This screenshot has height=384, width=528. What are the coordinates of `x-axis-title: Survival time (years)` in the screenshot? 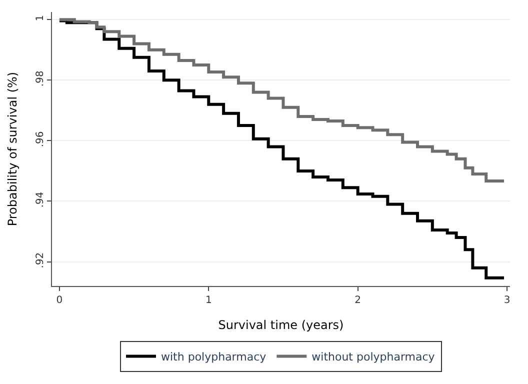 It's located at (281, 325).